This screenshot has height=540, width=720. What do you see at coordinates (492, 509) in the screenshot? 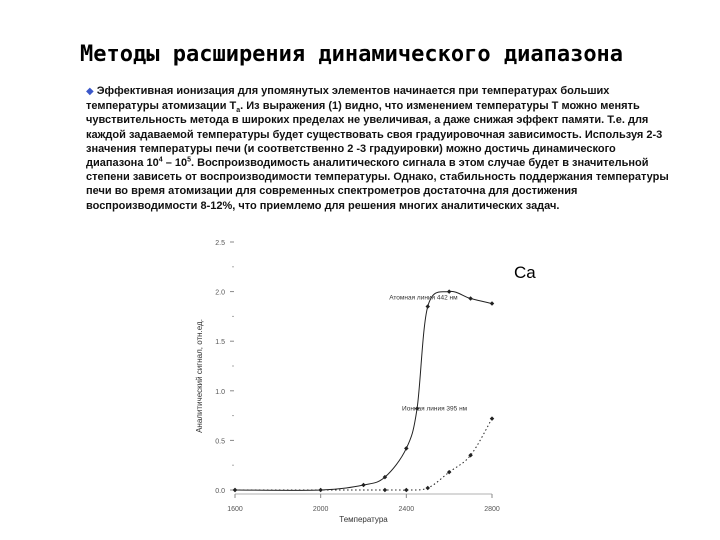
I see `x-tick-label: 2800` at bounding box center [492, 509].